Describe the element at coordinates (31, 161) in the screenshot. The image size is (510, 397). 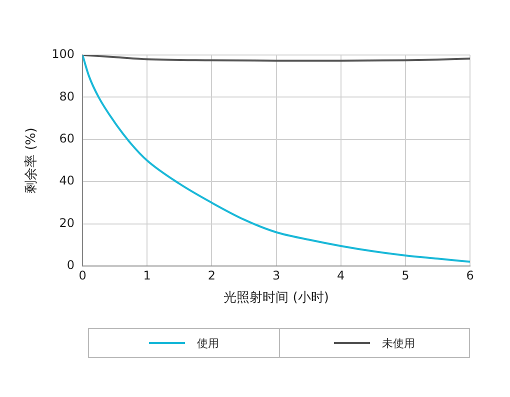
I see `y-axis-title: 剩余率 (%)` at that location.